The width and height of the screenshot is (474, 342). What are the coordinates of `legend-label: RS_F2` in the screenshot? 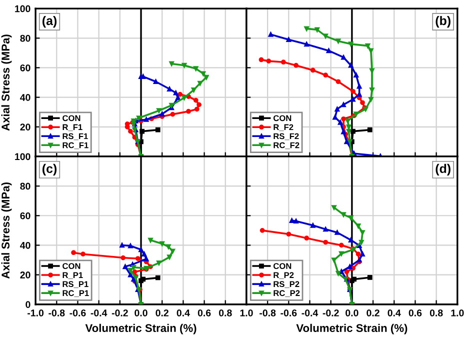 It's located at (286, 136).